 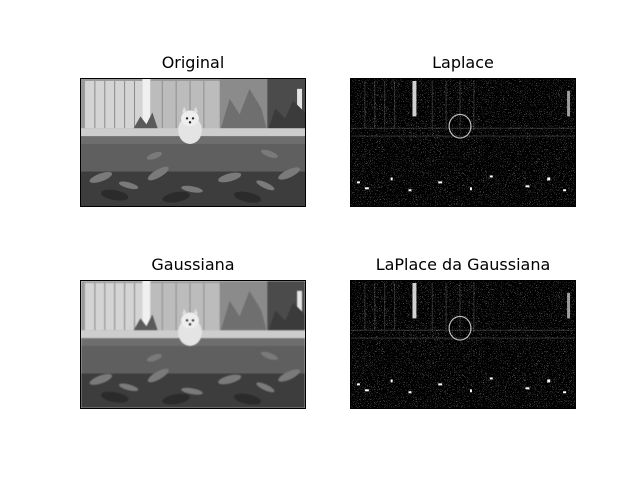 I want to click on panel-laplace: Laplace, so click(x=463, y=129).